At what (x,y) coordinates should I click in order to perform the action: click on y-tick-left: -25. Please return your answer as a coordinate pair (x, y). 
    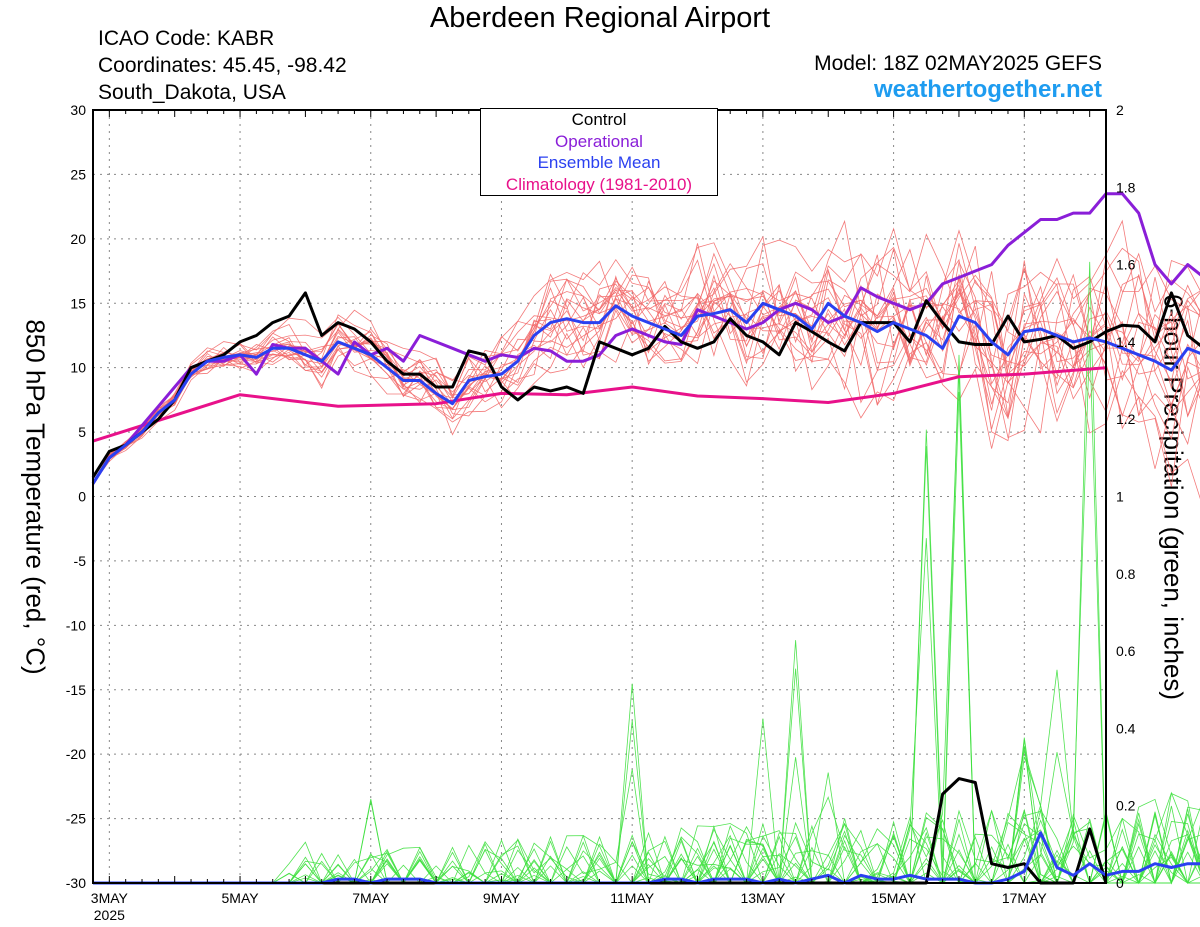
    Looking at the image, I should click on (76, 819).